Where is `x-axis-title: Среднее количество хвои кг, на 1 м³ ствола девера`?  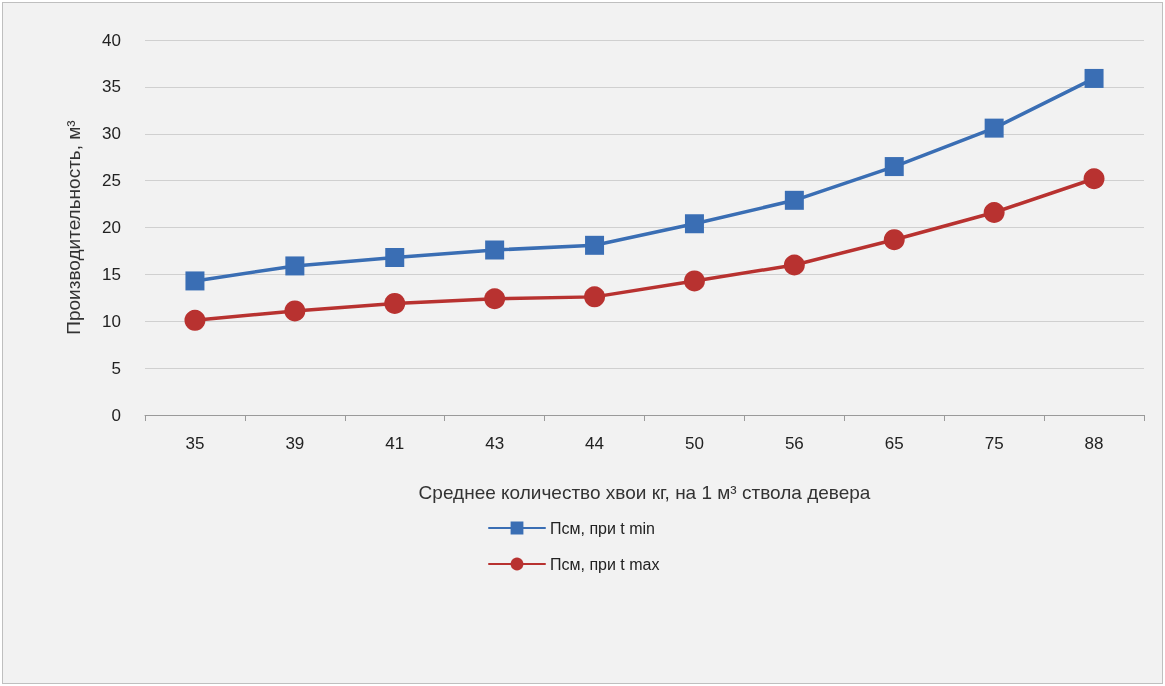
x-axis-title: Среднее количество хвои кг, на 1 м³ ствола девера is located at coordinates (644, 492).